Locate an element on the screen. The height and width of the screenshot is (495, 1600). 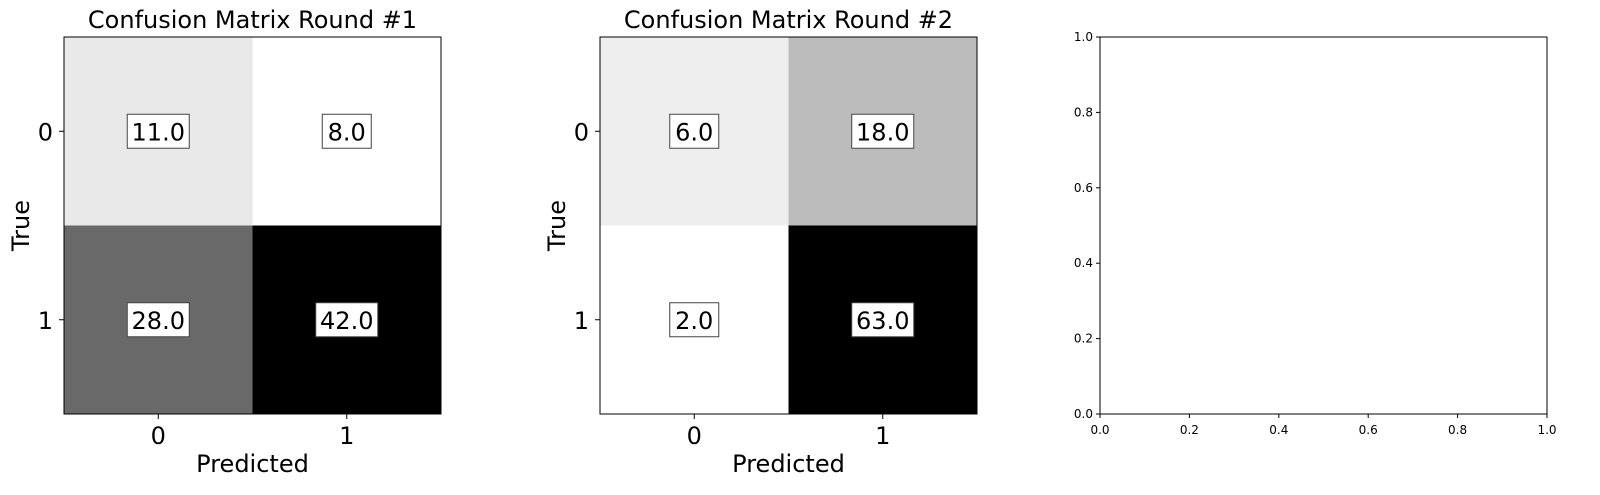
x-tick-label: 0.2 is located at coordinates (1189, 430).